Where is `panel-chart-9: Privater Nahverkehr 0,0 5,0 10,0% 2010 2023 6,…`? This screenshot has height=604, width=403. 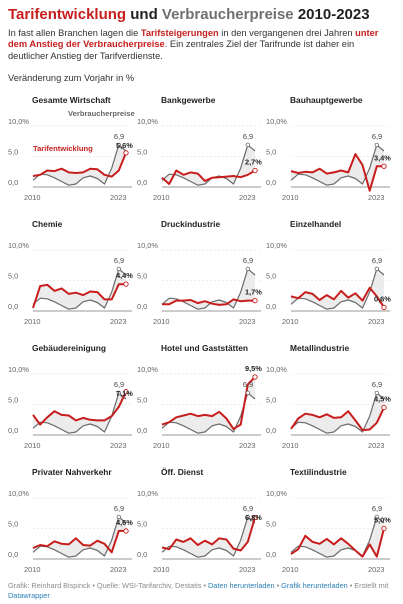 panel-chart-9: Privater Nahverkehr 0,0 5,0 10,0% 2010 2023 6,… is located at coordinates (70, 520).